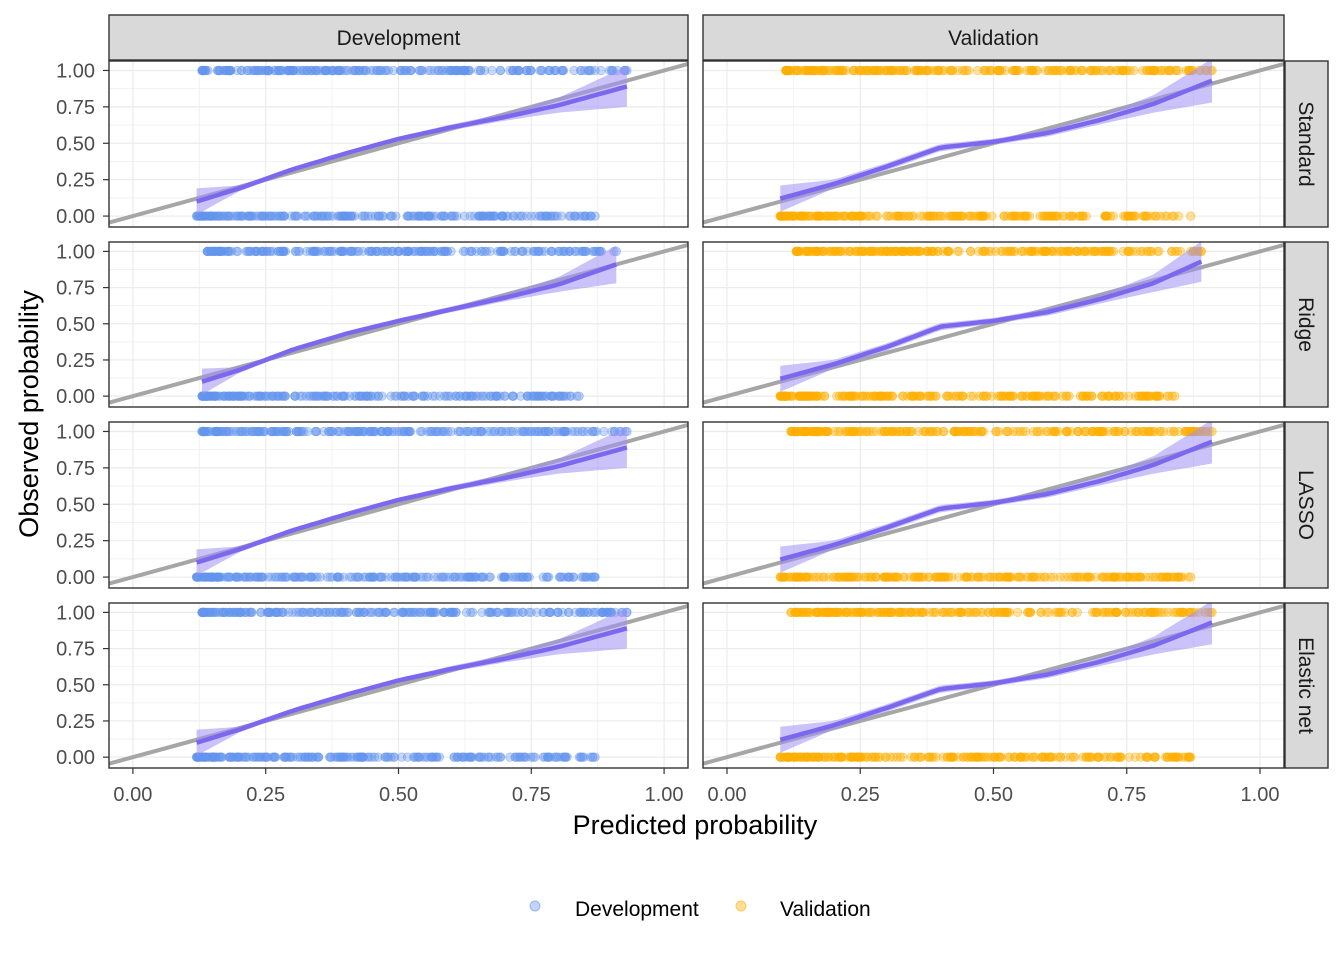  What do you see at coordinates (75, 650) in the screenshot?
I see `y-tick-label: 0.75` at bounding box center [75, 650].